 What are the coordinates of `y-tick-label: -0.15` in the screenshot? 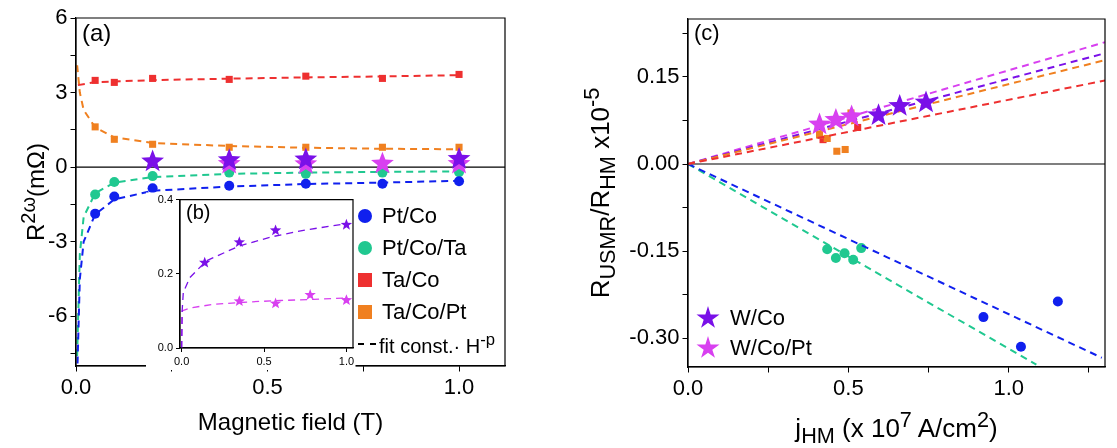 It's located at (654, 250).